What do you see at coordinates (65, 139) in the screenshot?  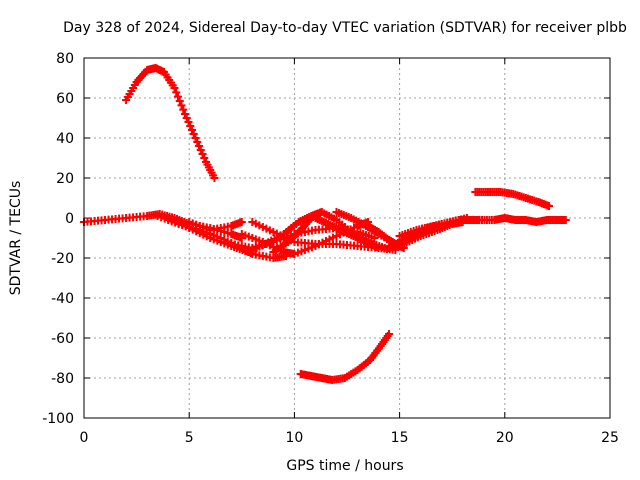 I see `y-tick-label: 40` at bounding box center [65, 139].